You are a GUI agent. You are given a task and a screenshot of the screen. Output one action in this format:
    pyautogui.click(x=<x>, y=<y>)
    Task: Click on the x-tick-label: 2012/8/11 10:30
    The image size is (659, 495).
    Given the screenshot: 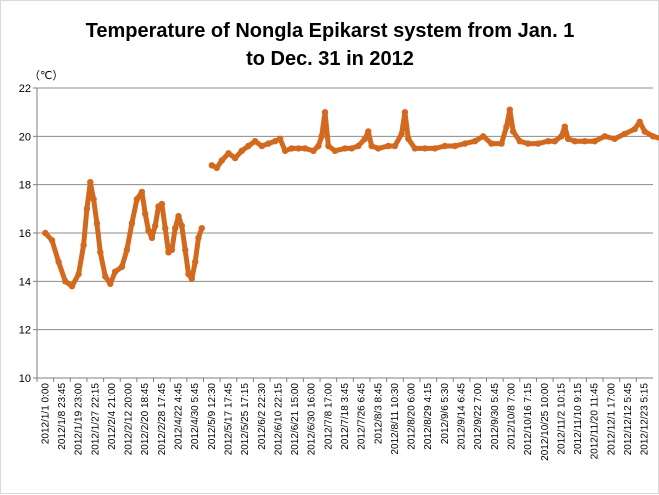 What is the action you would take?
    pyautogui.click(x=395, y=419)
    